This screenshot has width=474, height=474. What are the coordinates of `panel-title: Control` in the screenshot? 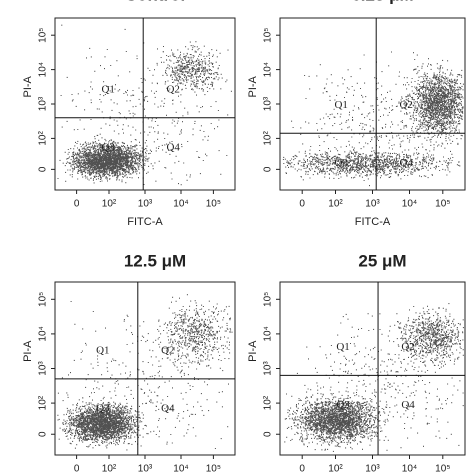 It's located at (155, 2).